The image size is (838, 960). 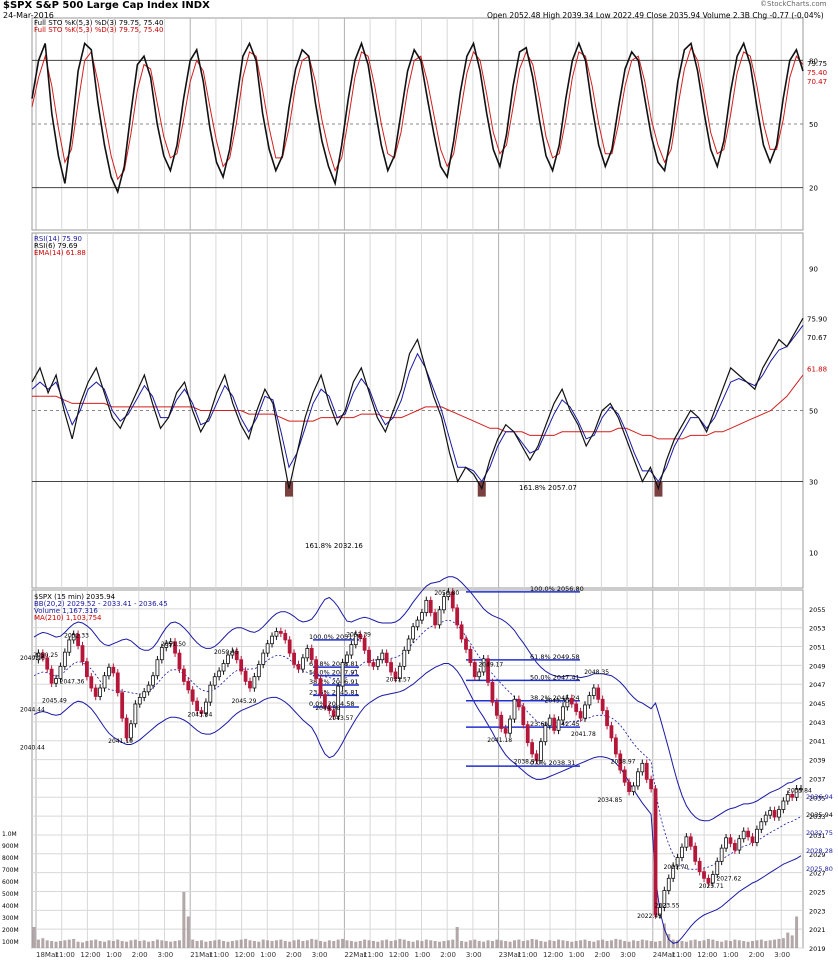 What do you see at coordinates (813, 270) in the screenshot?
I see `rsi-y-tick: 90` at bounding box center [813, 270].